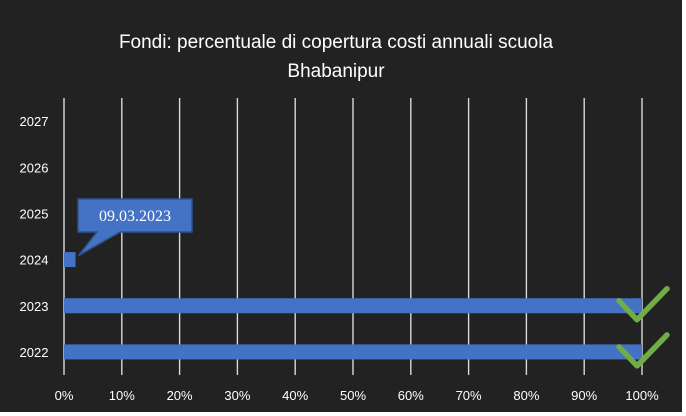  I want to click on y-tick-label: 2024, so click(34, 260).